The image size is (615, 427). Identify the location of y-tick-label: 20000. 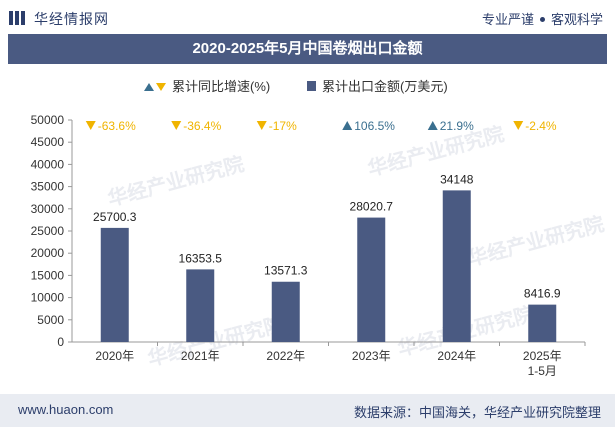
(48, 253).